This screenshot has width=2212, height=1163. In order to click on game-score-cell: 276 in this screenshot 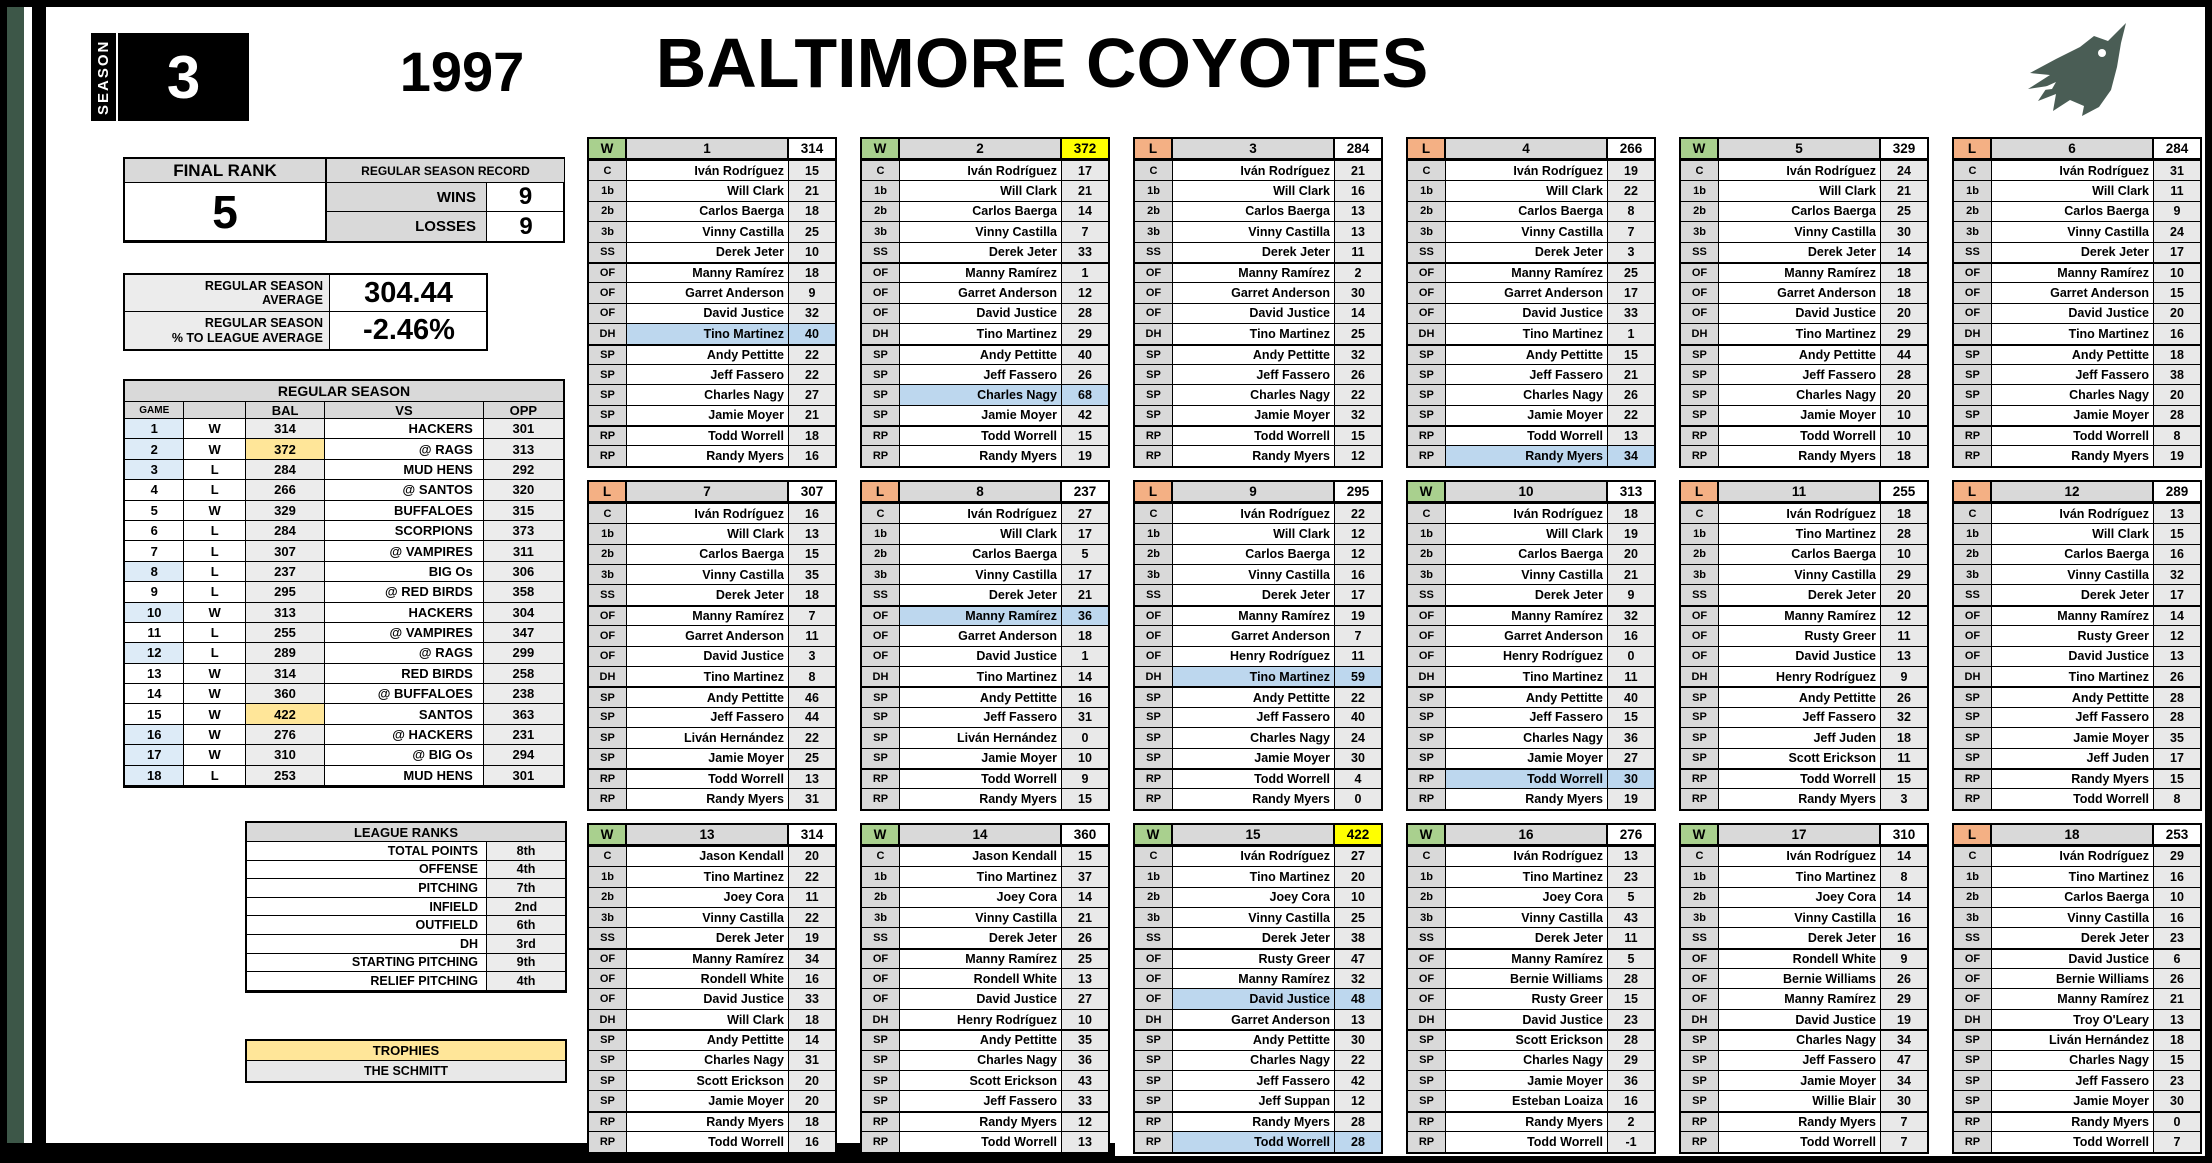, I will do `click(1631, 834)`.